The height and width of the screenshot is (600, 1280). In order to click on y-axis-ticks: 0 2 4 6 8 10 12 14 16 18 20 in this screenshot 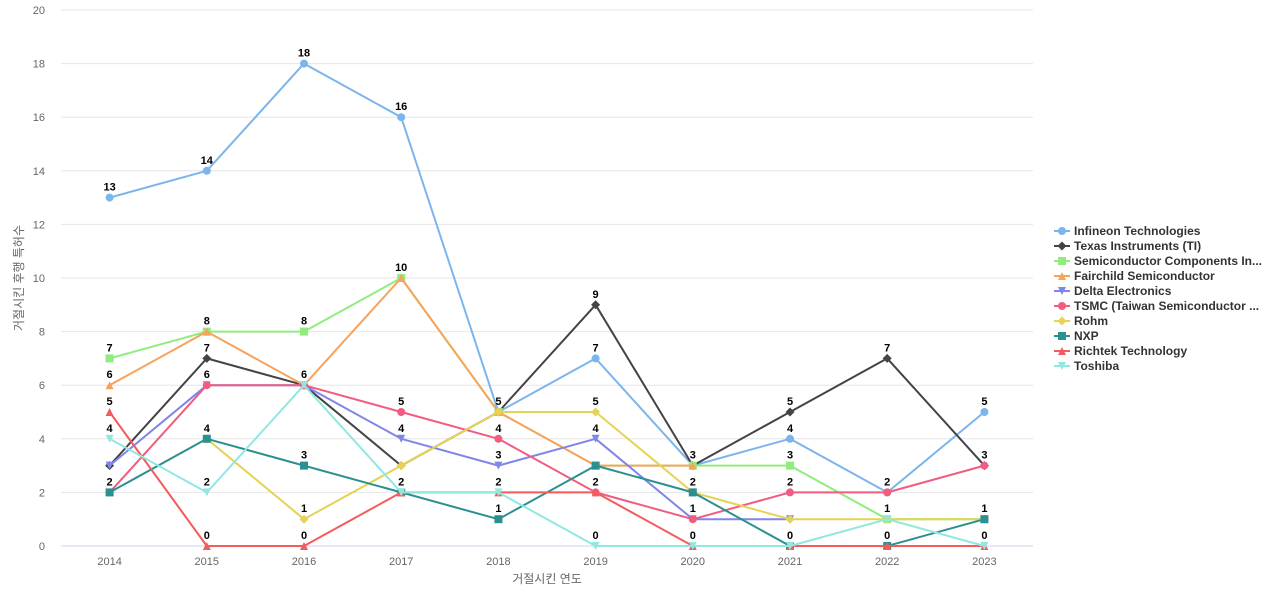, I will do `click(39, 279)`.